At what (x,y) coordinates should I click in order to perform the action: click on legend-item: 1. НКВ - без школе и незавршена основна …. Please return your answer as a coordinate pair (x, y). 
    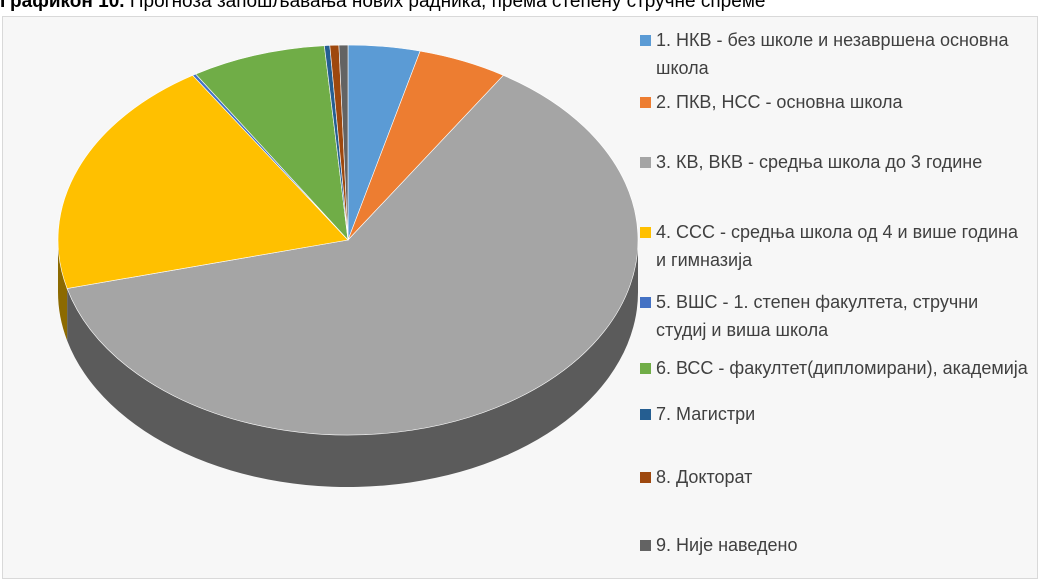
    Looking at the image, I should click on (835, 54).